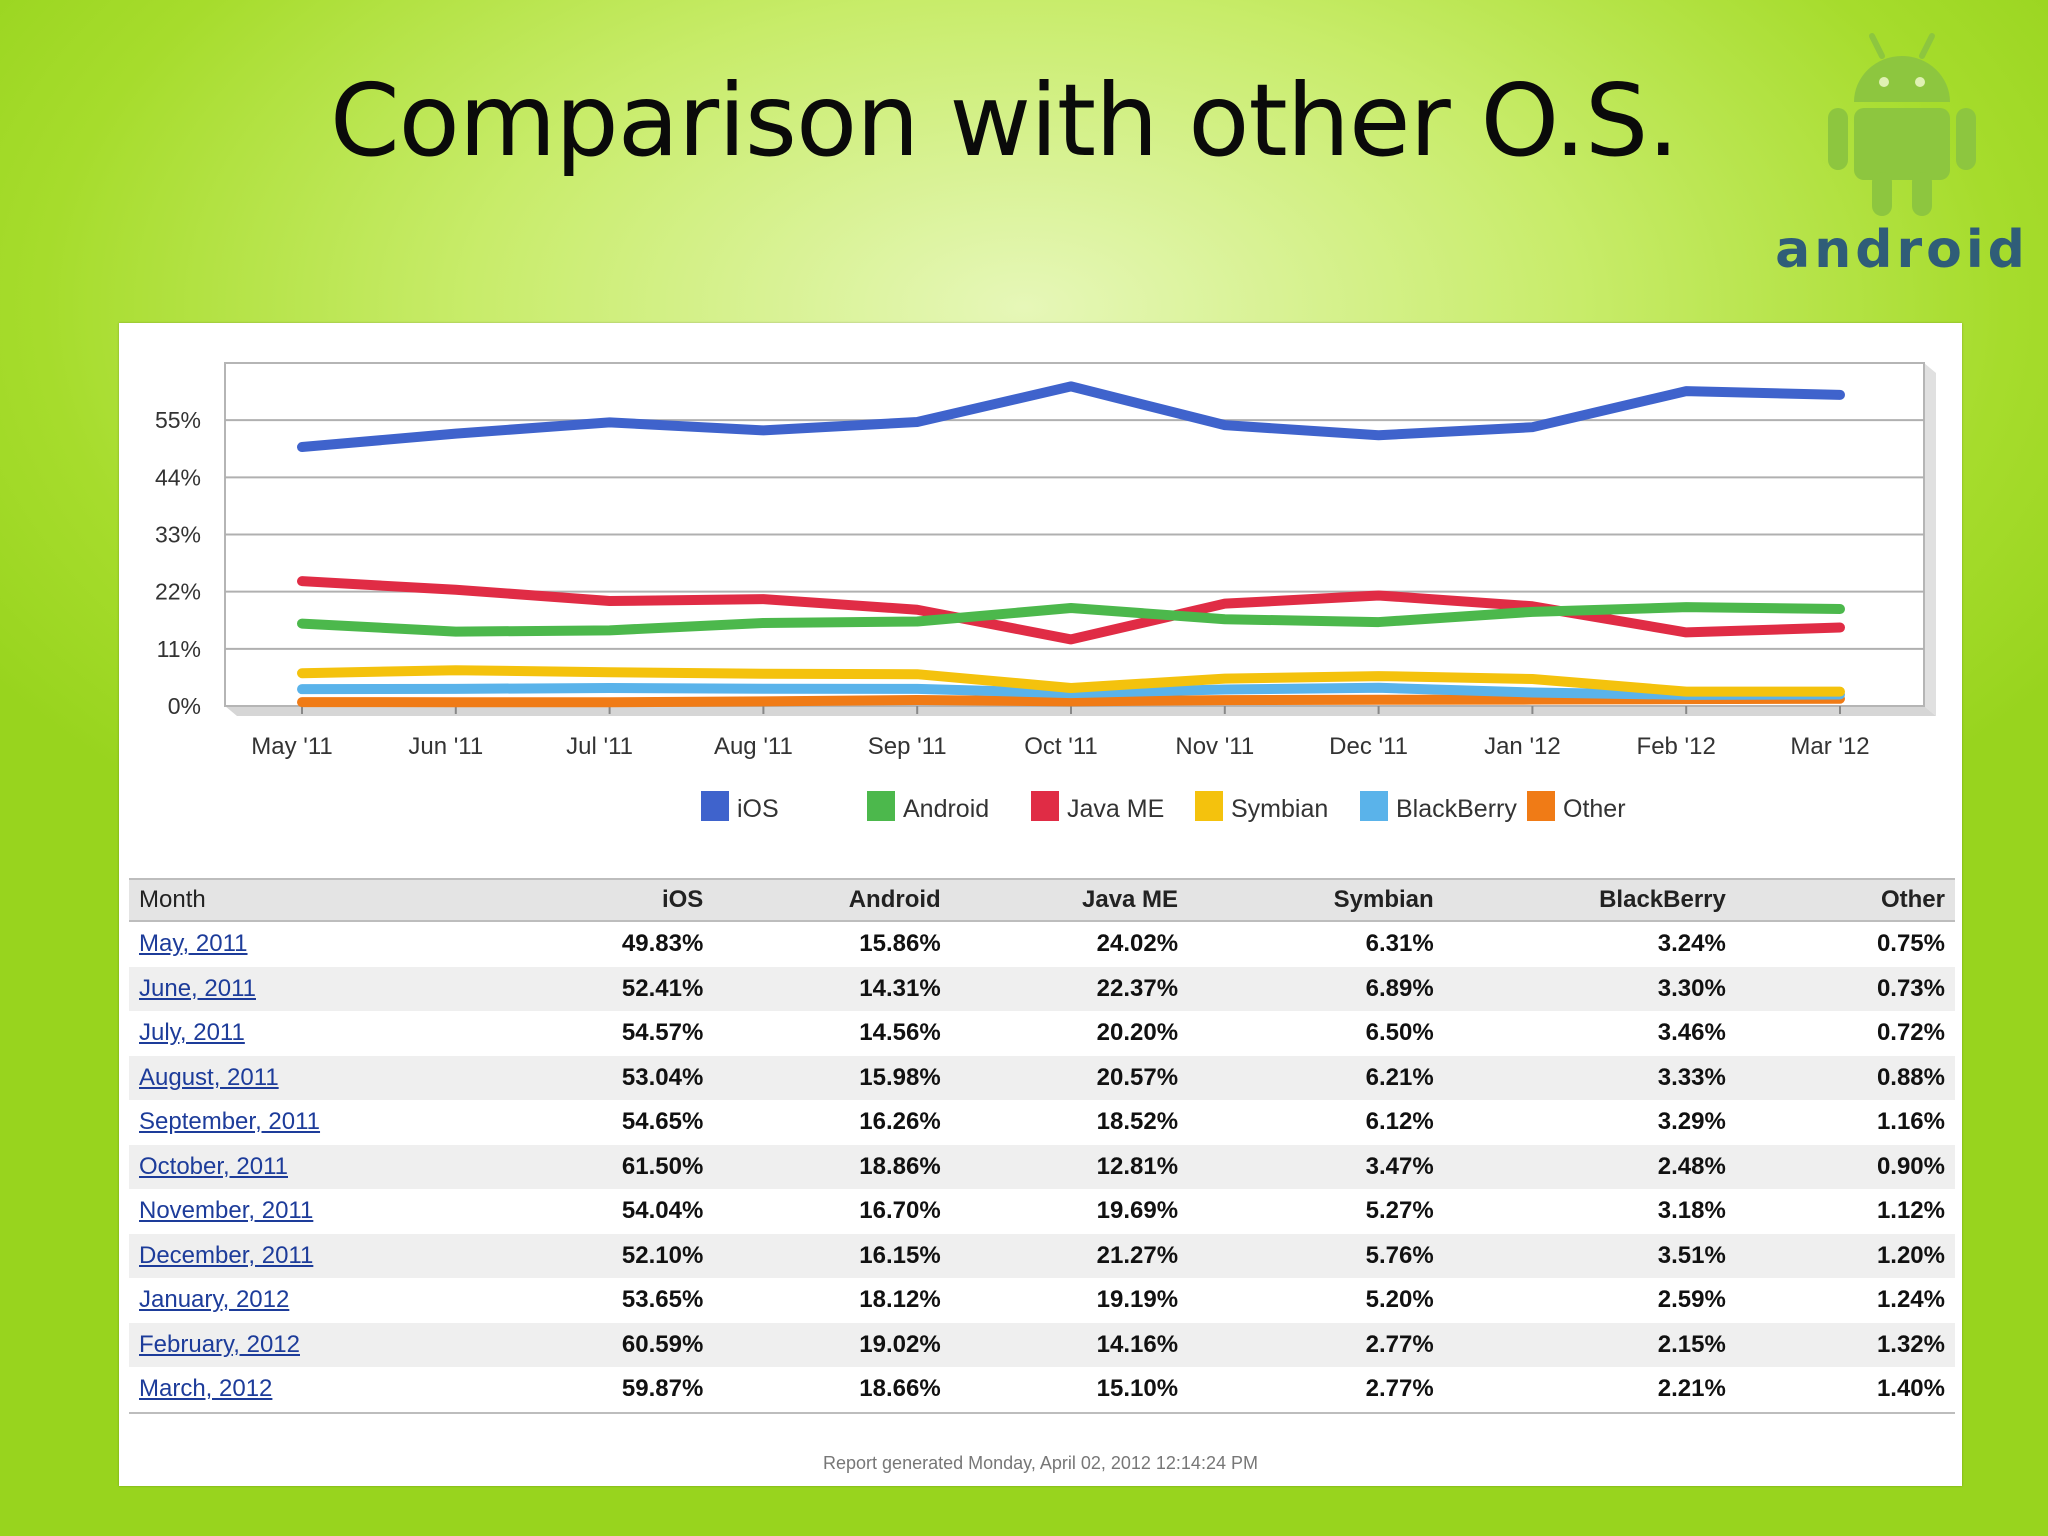  What do you see at coordinates (179, 649) in the screenshot?
I see `y-tick-label: 11%` at bounding box center [179, 649].